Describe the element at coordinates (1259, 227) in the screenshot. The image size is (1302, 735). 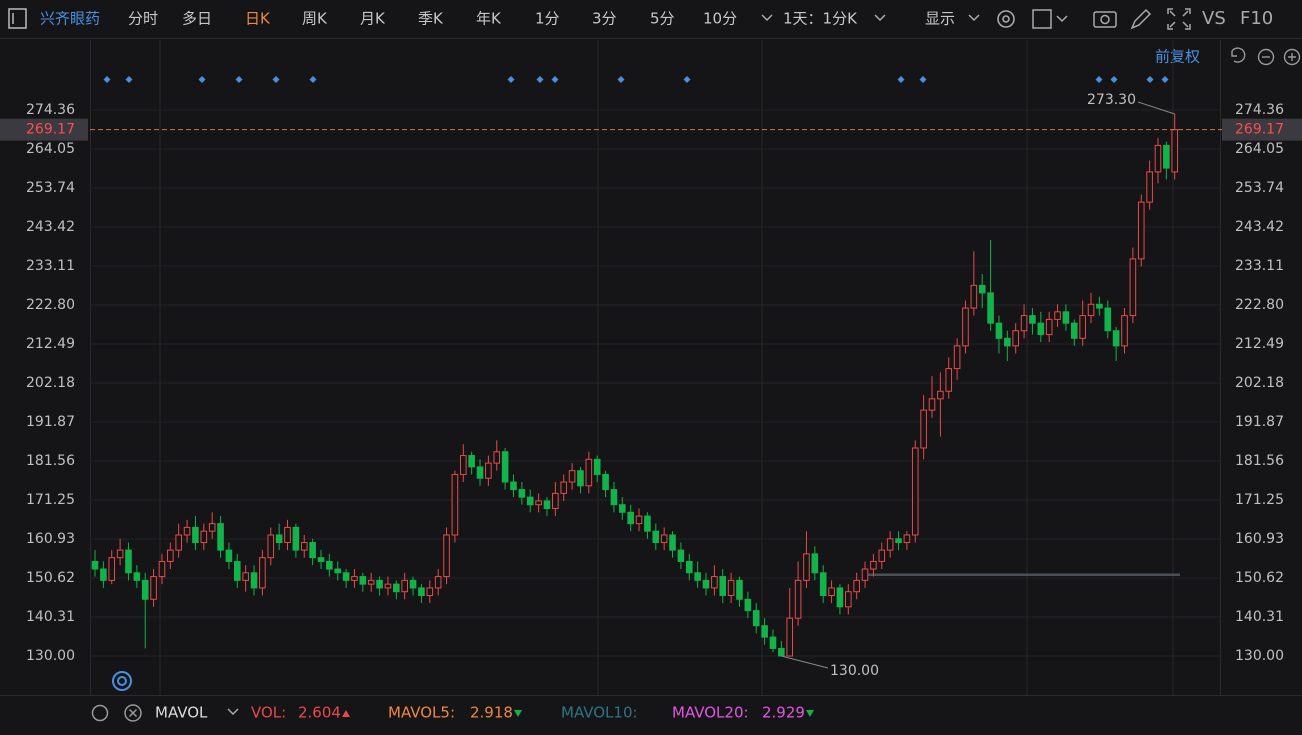
I see `y-tick-label-right: 243.42` at that location.